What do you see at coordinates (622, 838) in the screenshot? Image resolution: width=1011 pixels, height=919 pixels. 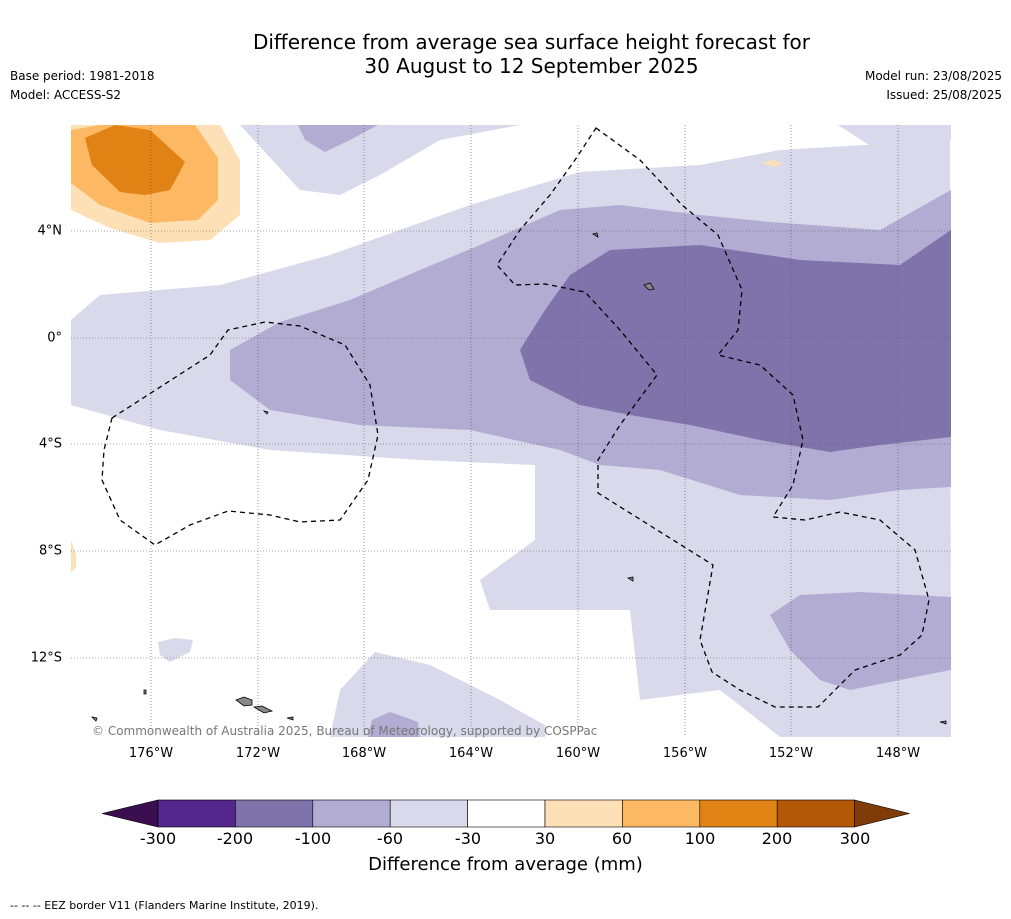 I see `colorbar-tick: 60` at bounding box center [622, 838].